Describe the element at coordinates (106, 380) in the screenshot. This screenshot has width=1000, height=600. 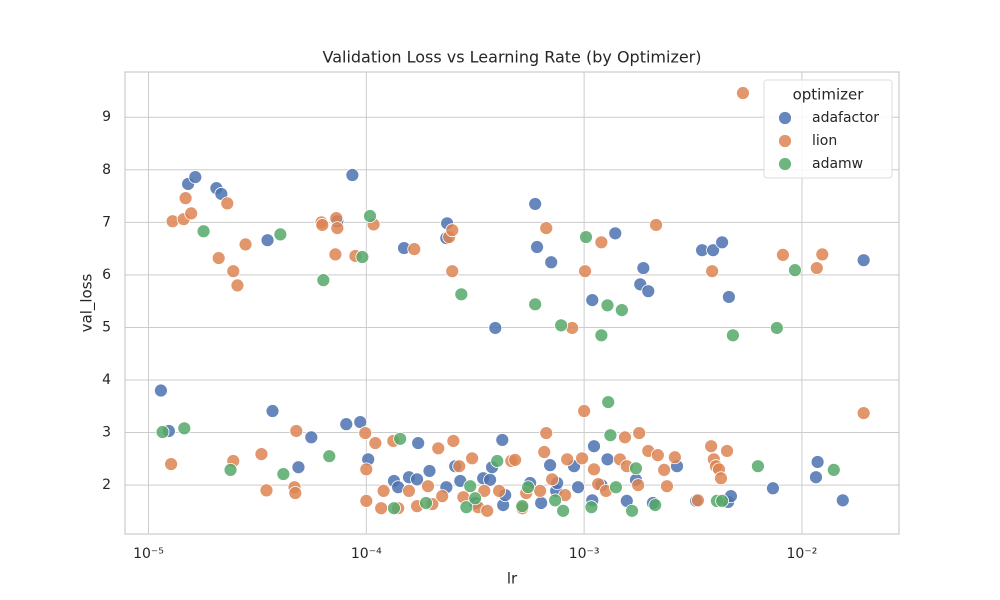
I see `y-tick-label: 4` at that location.